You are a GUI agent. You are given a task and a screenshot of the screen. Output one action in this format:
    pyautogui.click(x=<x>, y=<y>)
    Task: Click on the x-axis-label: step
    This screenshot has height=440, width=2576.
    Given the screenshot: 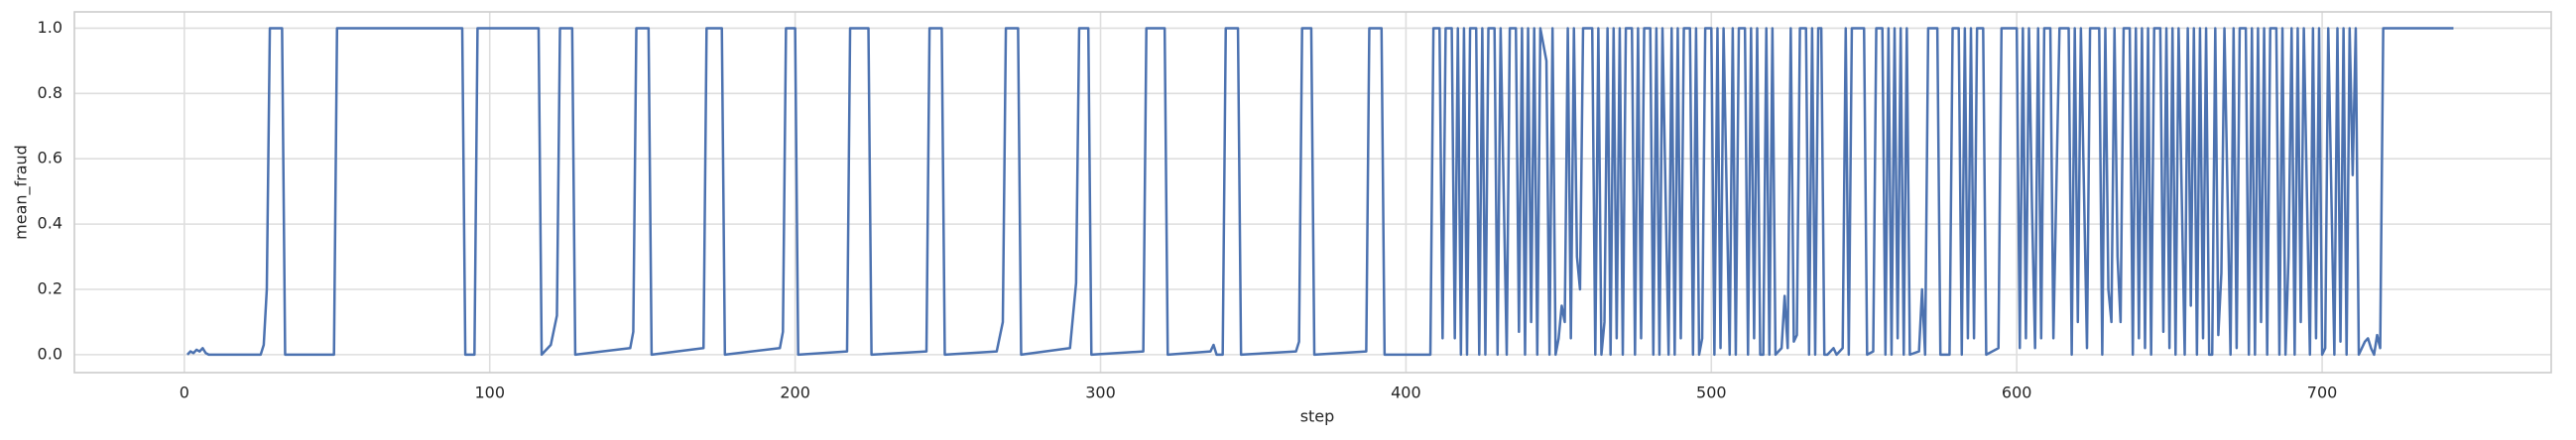 What is the action you would take?
    pyautogui.click(x=1317, y=416)
    